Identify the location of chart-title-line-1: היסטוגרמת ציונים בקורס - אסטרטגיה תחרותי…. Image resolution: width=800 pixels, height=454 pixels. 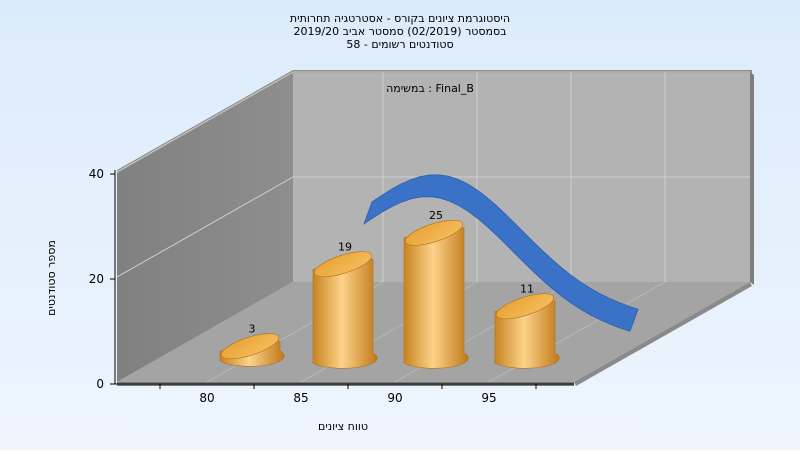
(400, 18).